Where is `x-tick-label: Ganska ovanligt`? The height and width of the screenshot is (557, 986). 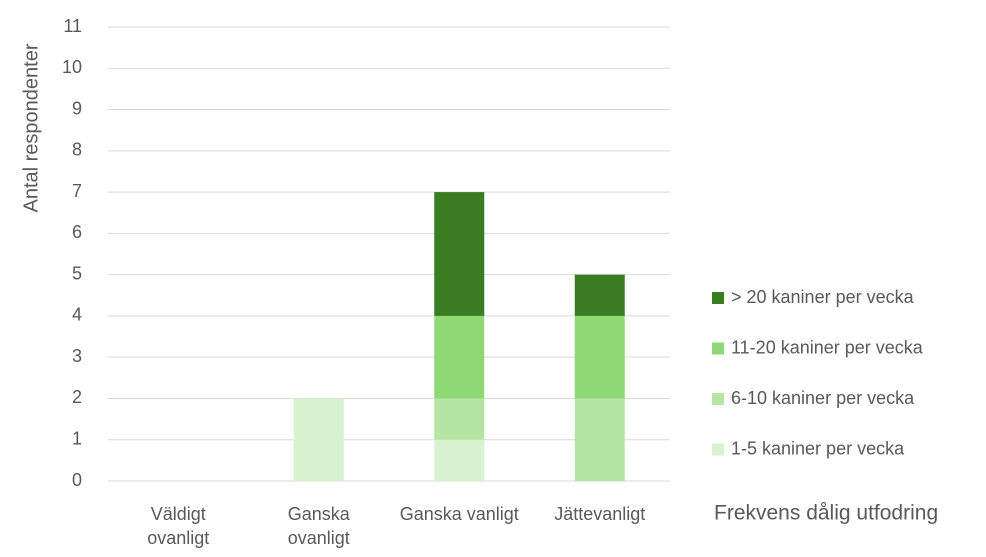 x-tick-label: Ganska ovanligt is located at coordinates (318, 526).